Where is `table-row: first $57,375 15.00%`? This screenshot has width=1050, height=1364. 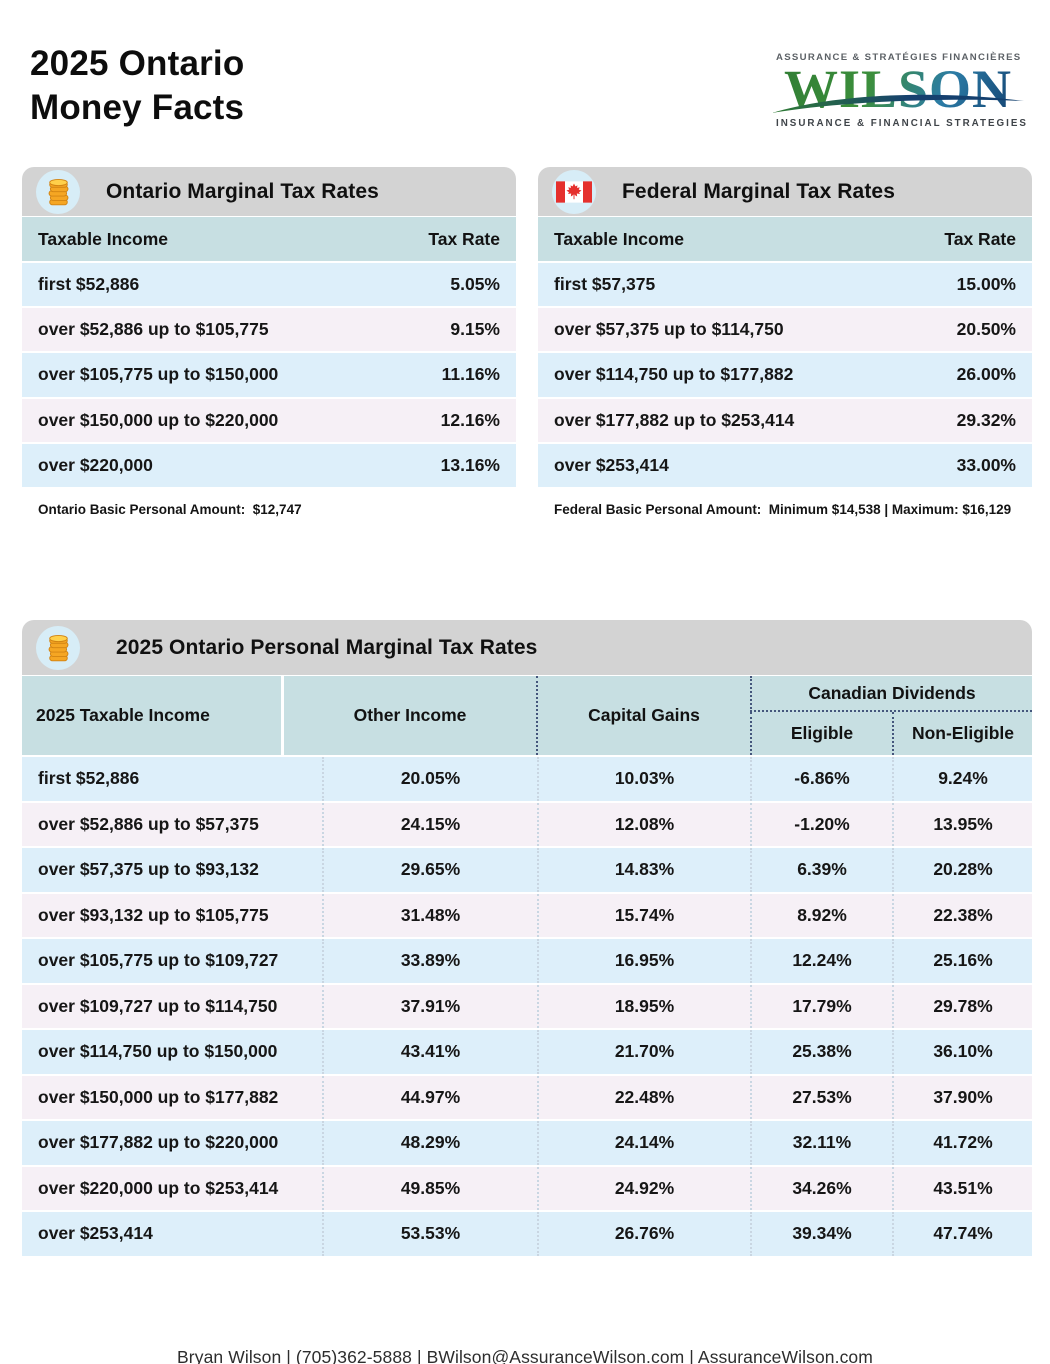 table-row: first $57,375 15.00% is located at coordinates (785, 286).